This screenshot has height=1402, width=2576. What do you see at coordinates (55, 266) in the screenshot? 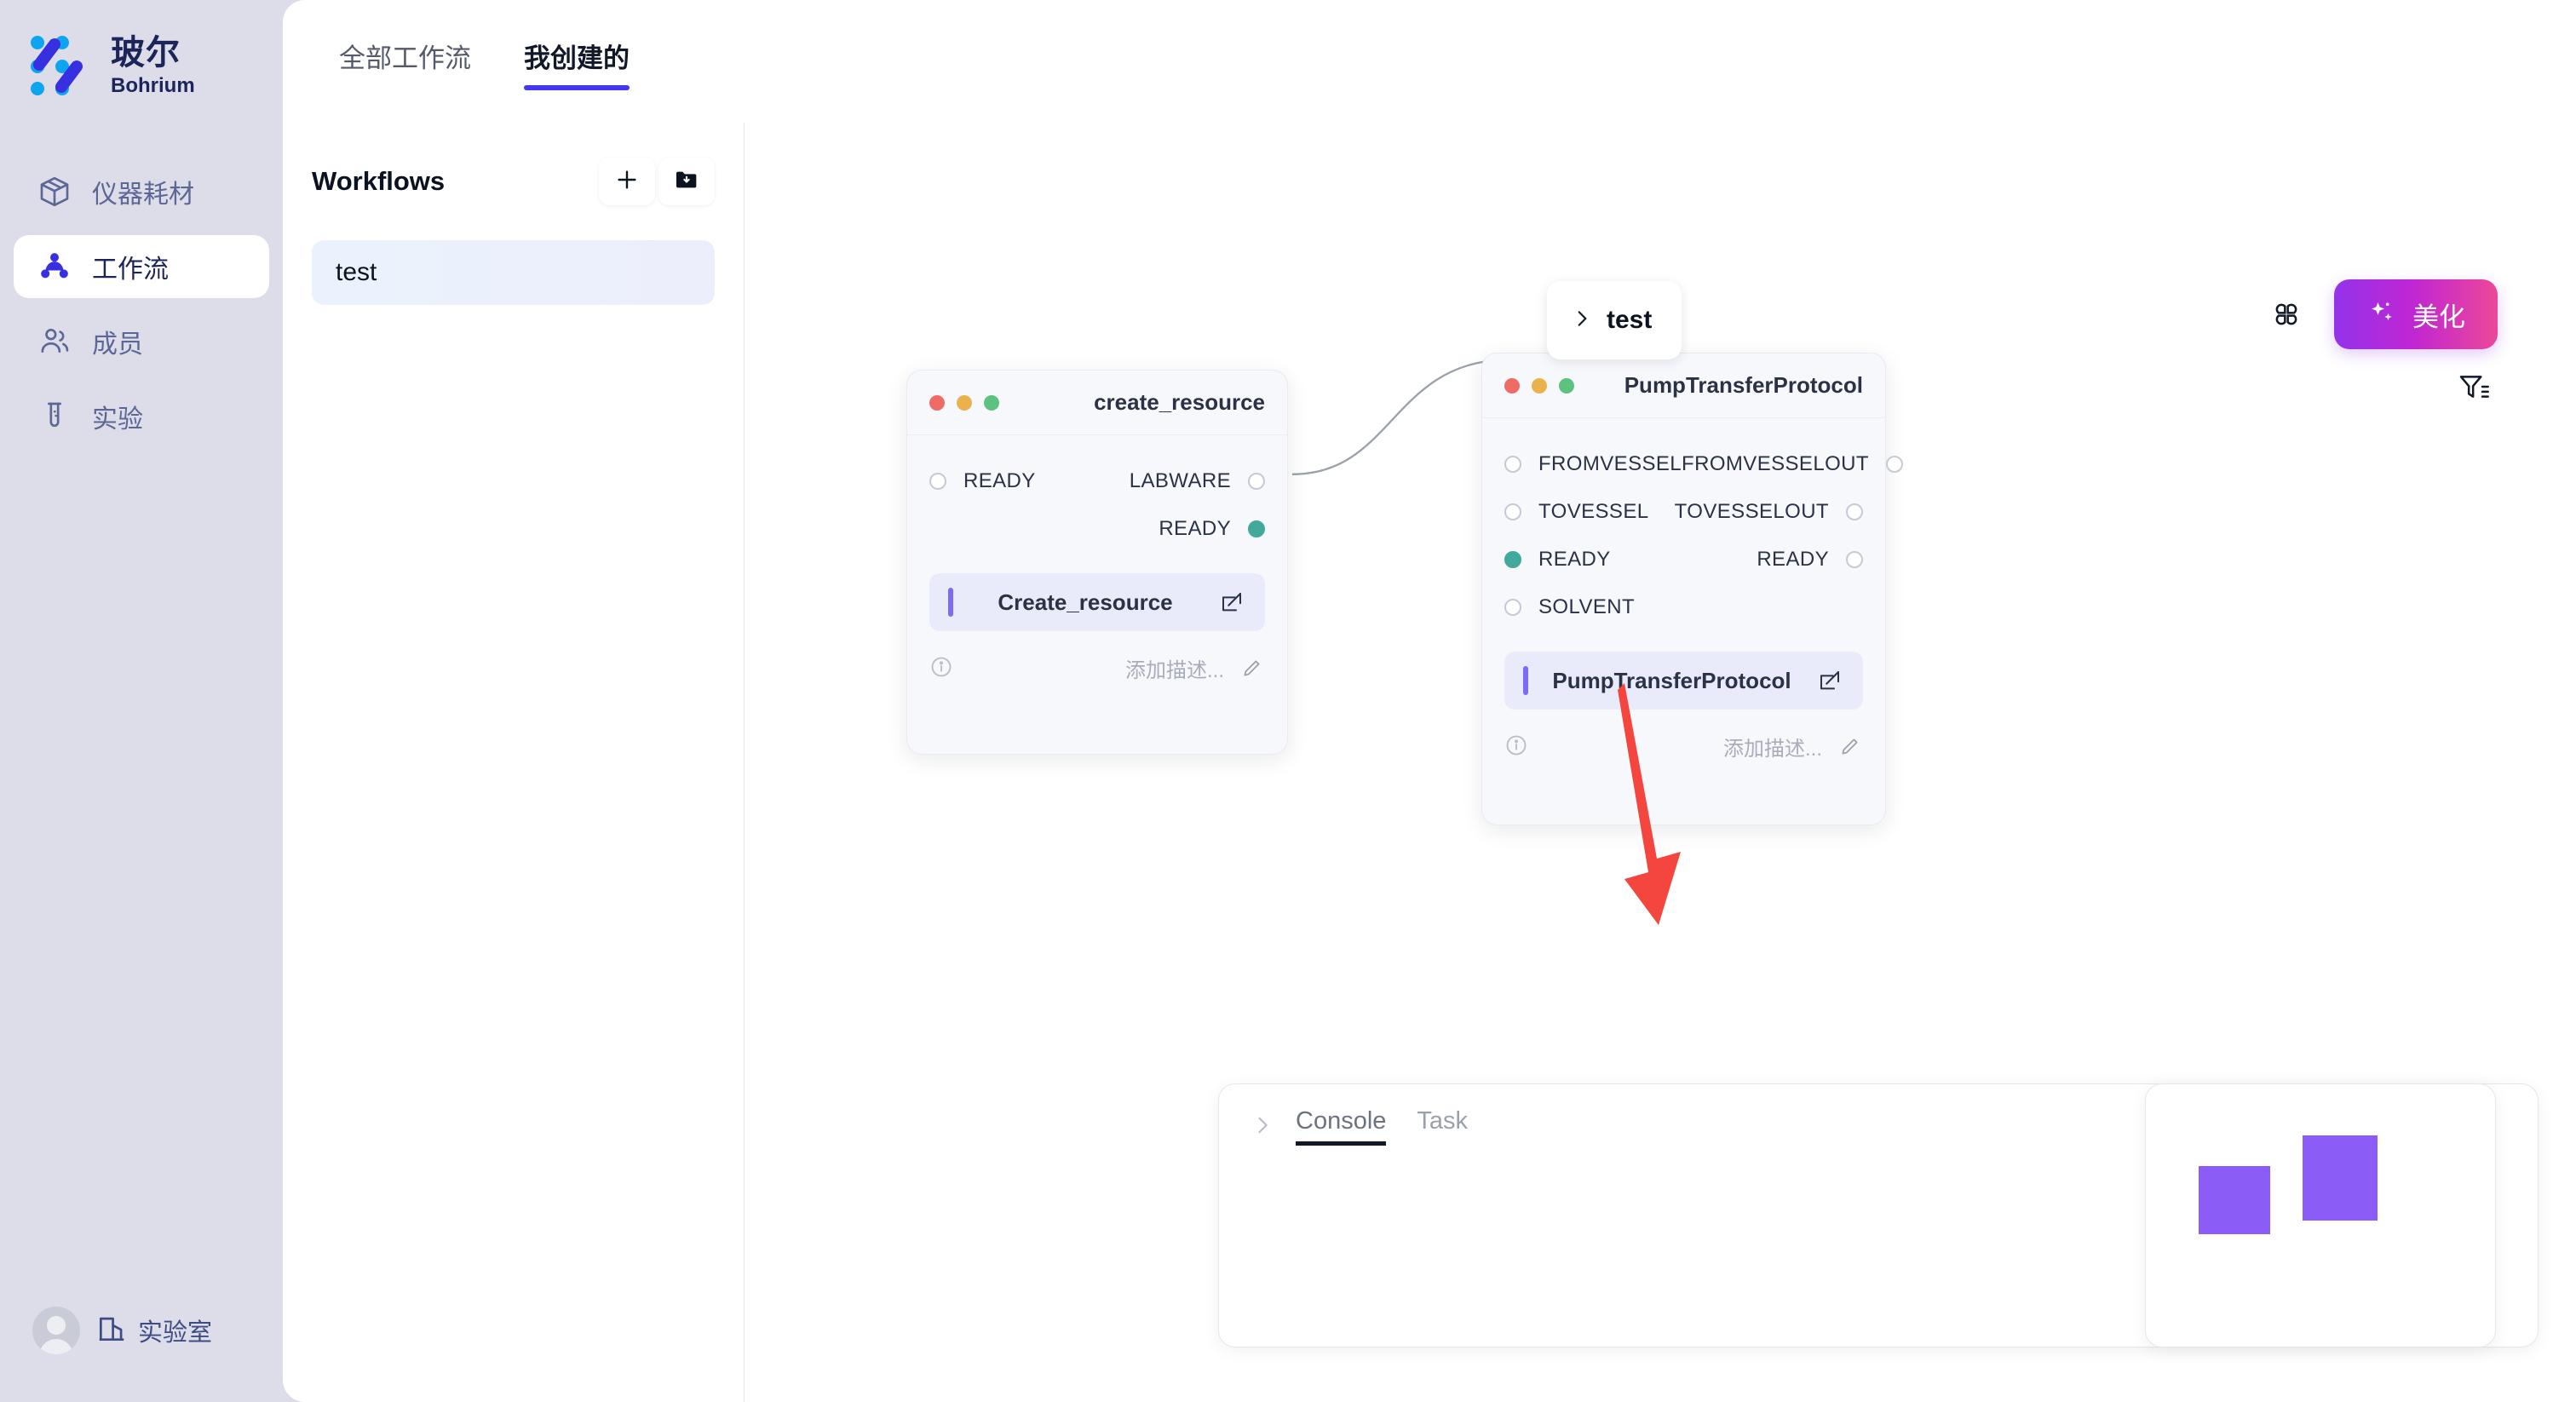
I see `workflow-people-icon` at bounding box center [55, 266].